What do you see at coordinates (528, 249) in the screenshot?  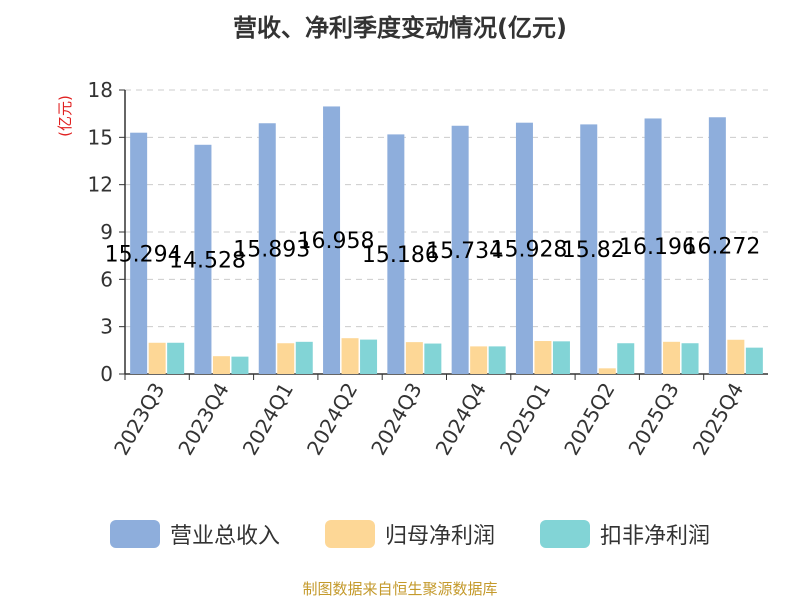 I see `data-label: 15.928` at bounding box center [528, 249].